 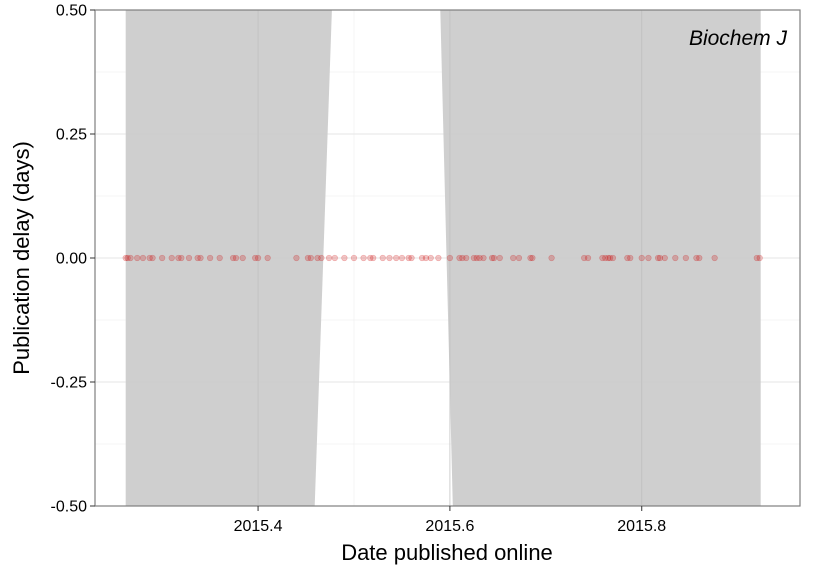 I want to click on x-tick-label: 2015.8, so click(x=641, y=526).